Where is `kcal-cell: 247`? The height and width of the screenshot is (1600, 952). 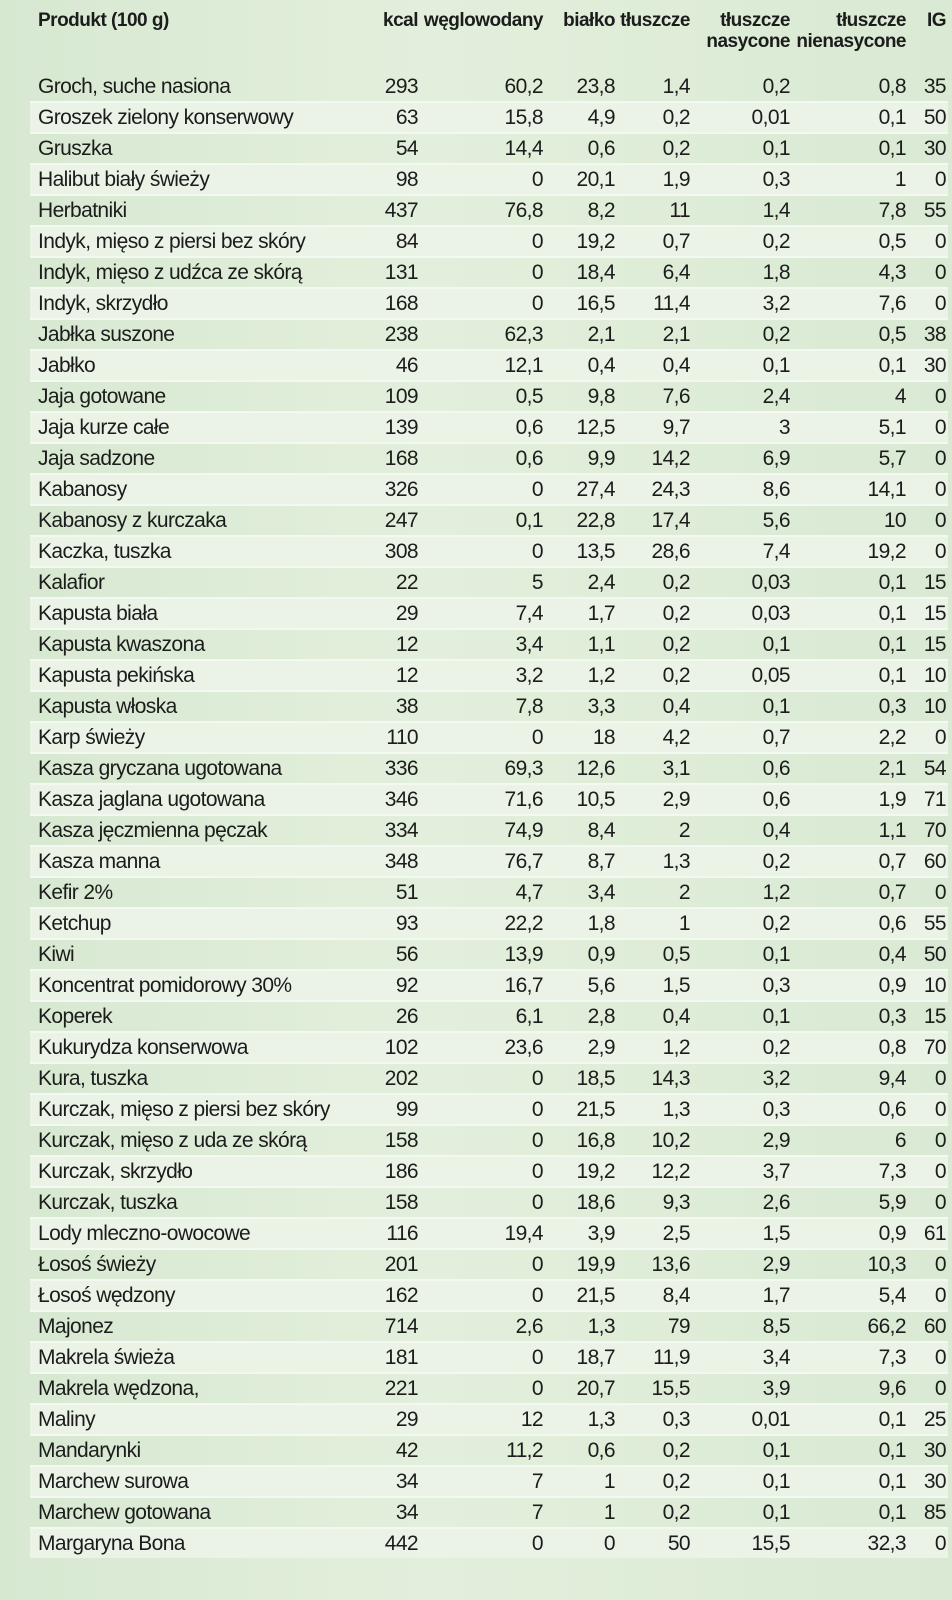 kcal-cell: 247 is located at coordinates (388, 521).